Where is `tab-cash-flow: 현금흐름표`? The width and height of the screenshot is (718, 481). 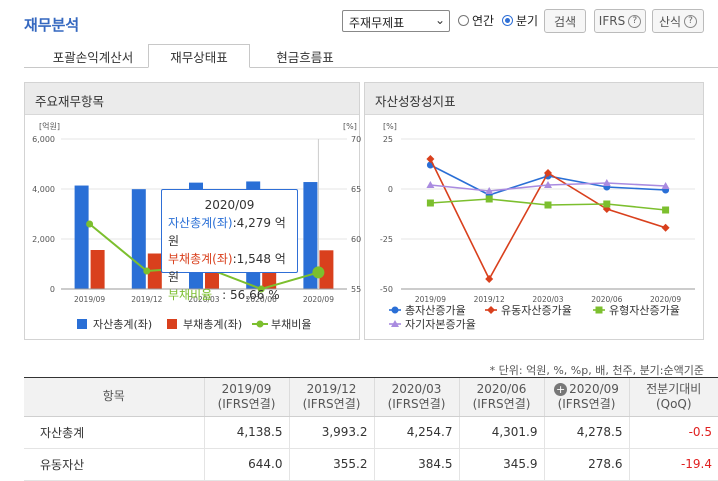 tab-cash-flow: 현금흐름표 is located at coordinates (305, 57).